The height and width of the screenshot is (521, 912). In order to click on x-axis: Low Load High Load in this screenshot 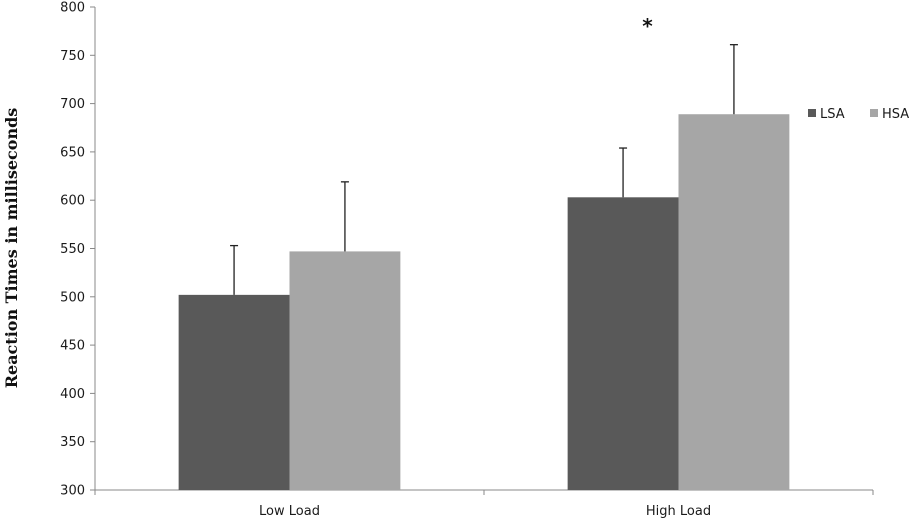, I will do `click(484, 504)`.